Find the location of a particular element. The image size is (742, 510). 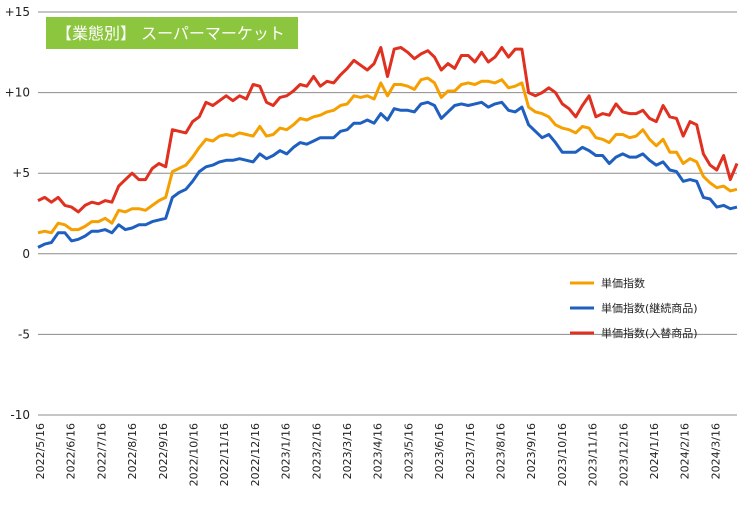

y-tick-label: -5 is located at coordinates (24, 334).